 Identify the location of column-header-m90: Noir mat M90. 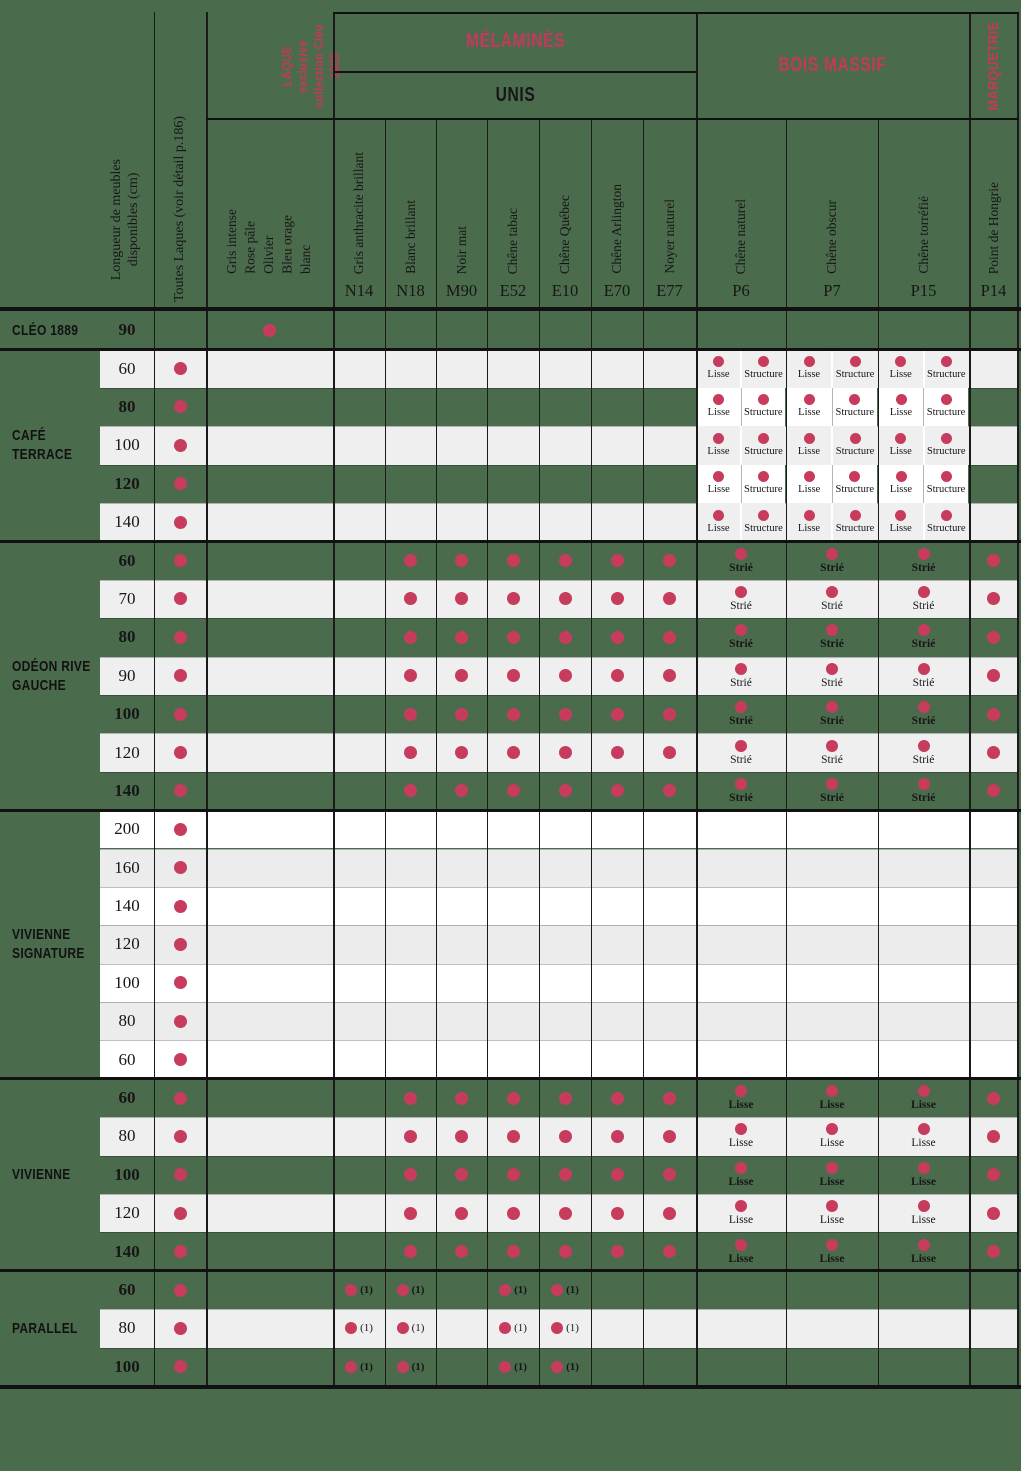
(461, 213).